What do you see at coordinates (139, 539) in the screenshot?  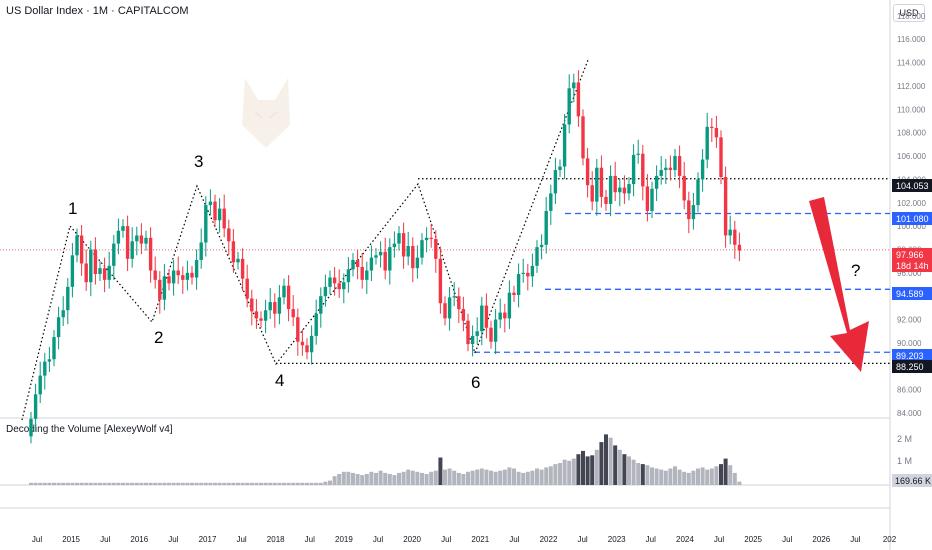 I see `time-tick-label: 2016` at bounding box center [139, 539].